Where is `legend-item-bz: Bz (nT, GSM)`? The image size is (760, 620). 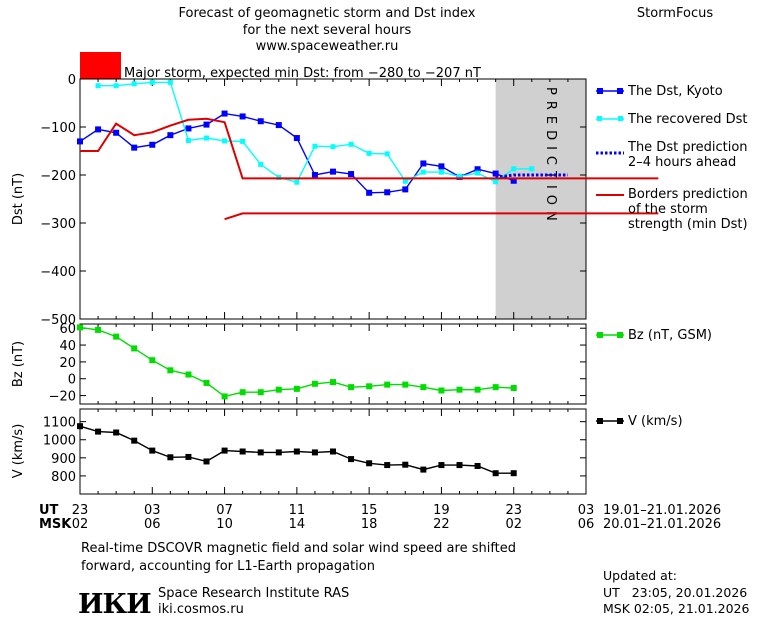
legend-item-bz: Bz (nT, GSM) is located at coordinates (654, 335).